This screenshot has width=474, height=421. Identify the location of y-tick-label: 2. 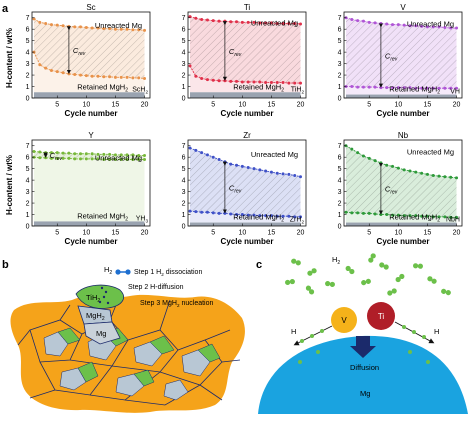
(340, 204).